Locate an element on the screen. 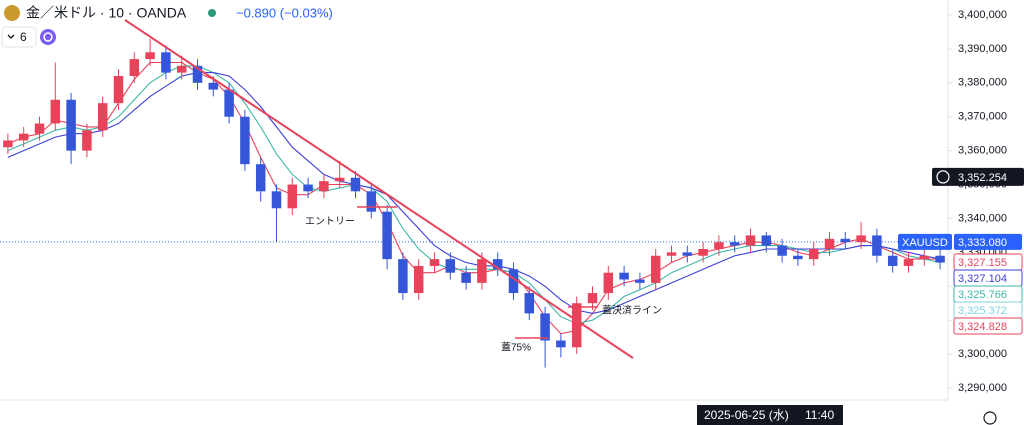  indicator-count: 6 is located at coordinates (23, 37).